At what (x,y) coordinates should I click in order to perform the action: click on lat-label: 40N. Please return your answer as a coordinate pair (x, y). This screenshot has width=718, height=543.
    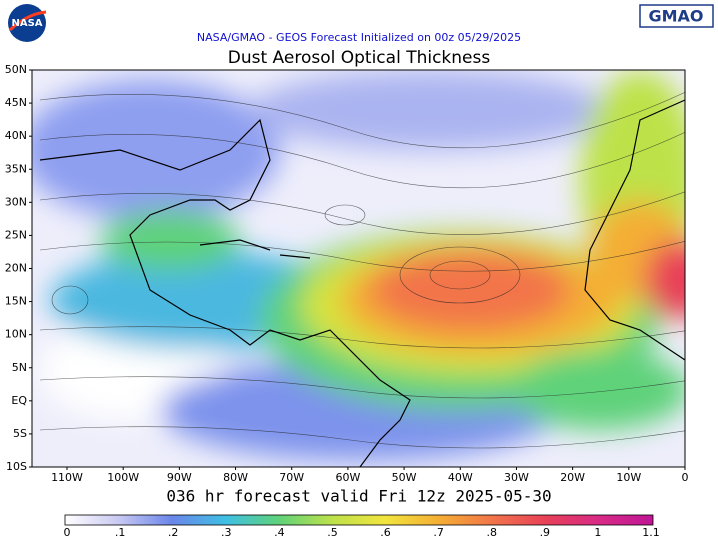
    Looking at the image, I should click on (16, 135).